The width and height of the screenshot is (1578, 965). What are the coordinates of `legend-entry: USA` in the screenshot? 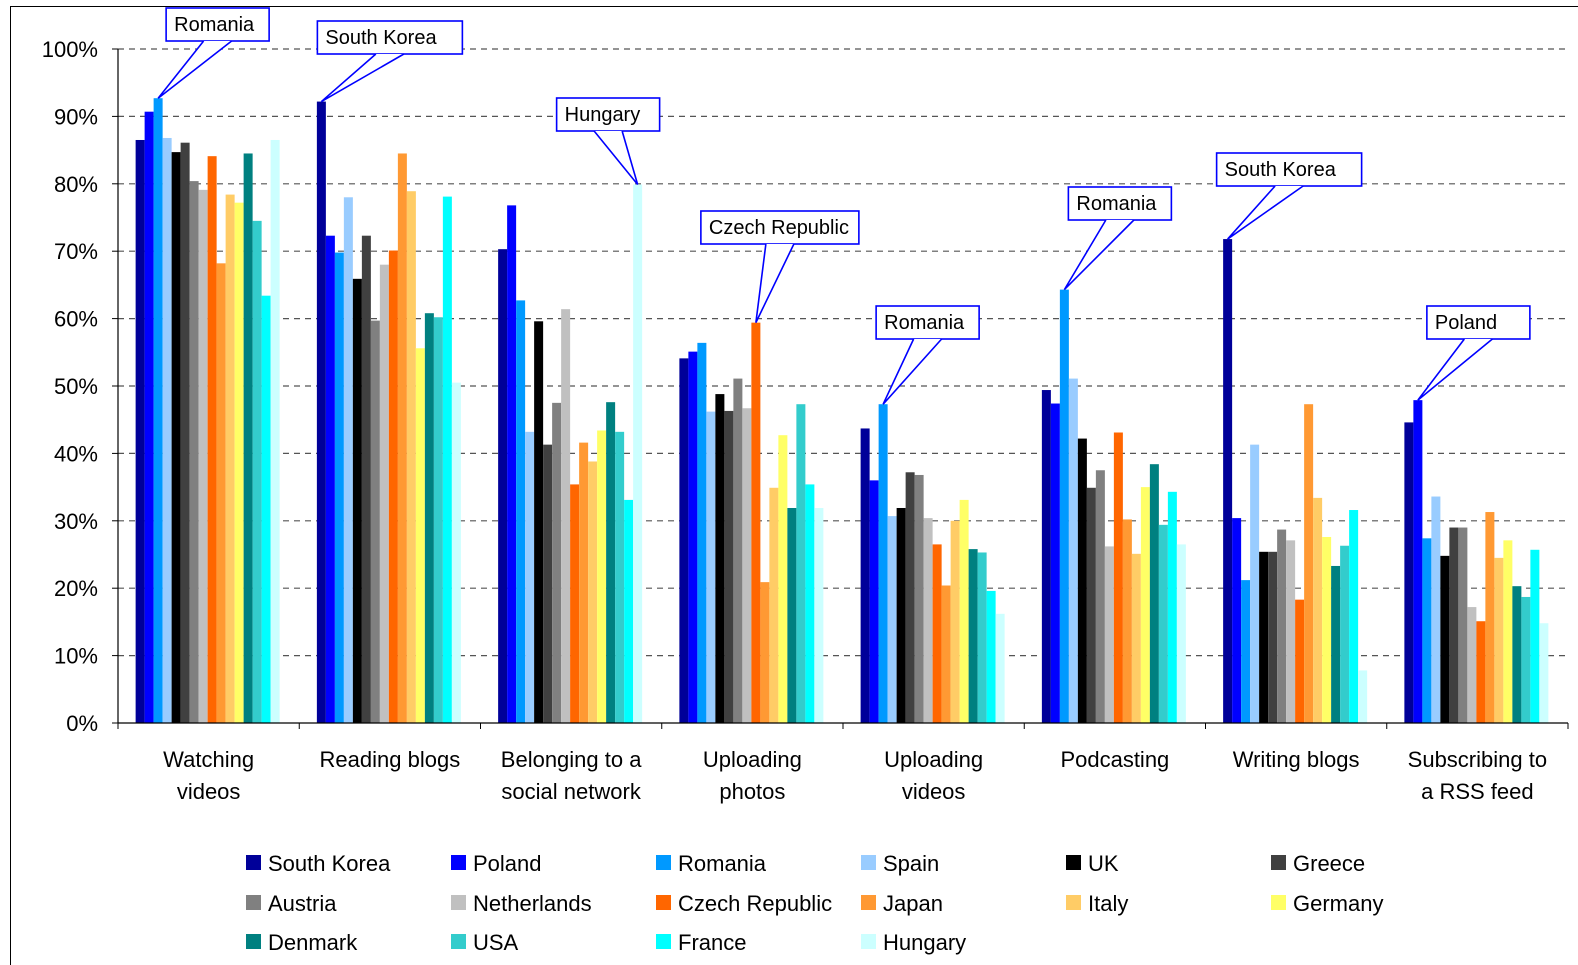 It's located at (485, 942).